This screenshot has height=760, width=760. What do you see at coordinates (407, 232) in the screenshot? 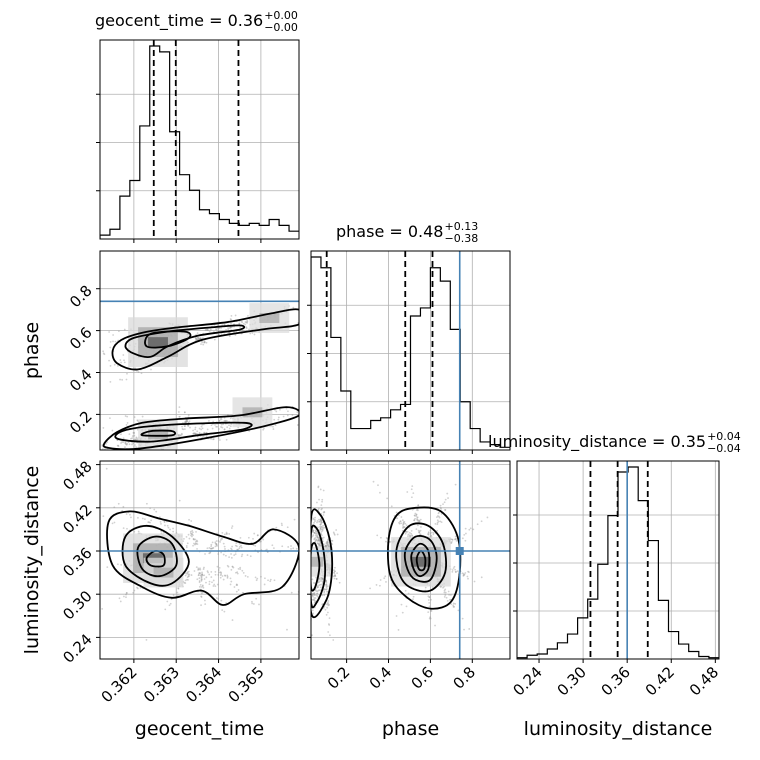
I see `title-phase: phase = 0.48 +0.13−0.38` at bounding box center [407, 232].